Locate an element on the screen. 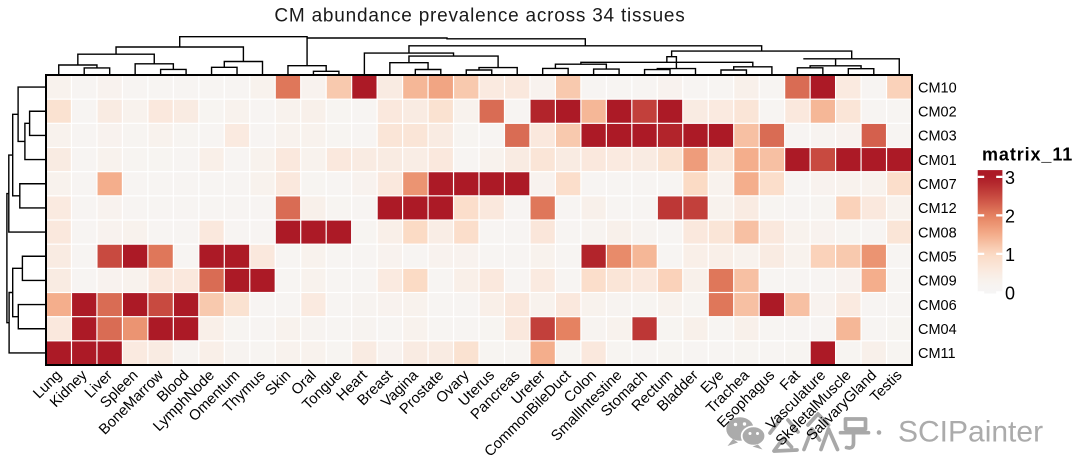 The width and height of the screenshot is (1080, 476). svg-text: CM11 is located at coordinates (937, 354).